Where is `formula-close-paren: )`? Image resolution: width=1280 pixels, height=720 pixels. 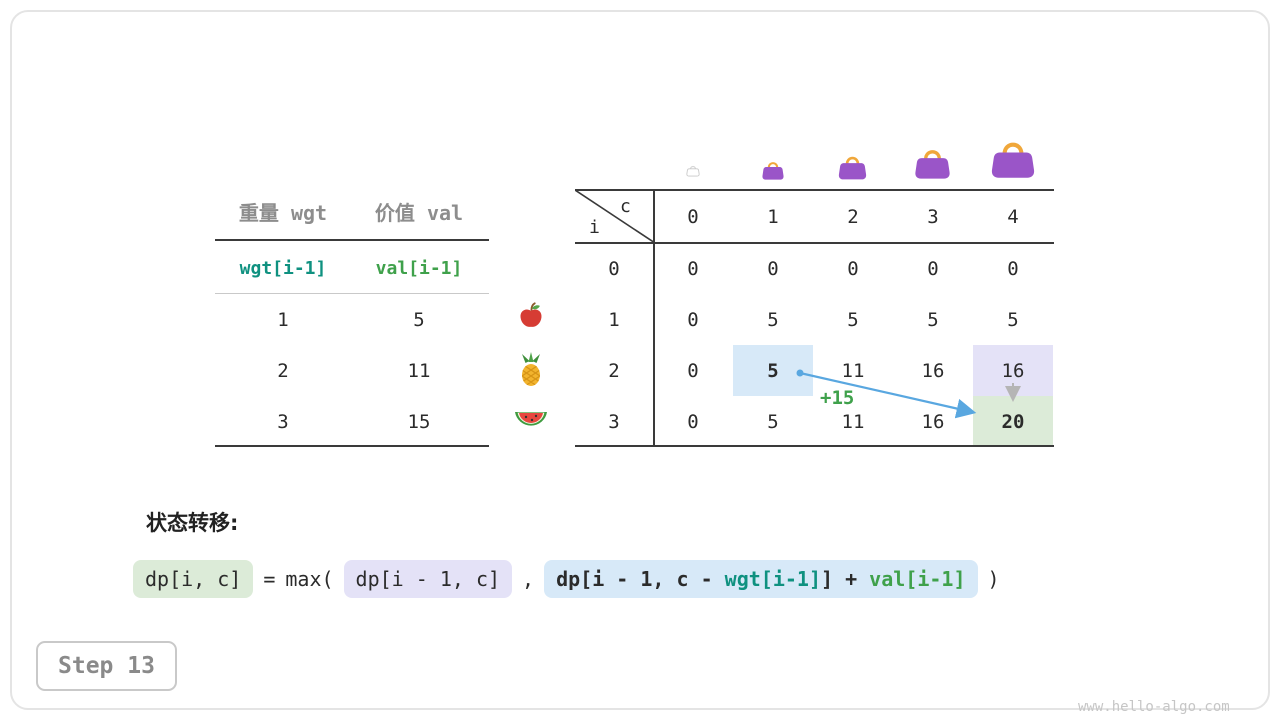
formula-close-paren: ) is located at coordinates (993, 579).